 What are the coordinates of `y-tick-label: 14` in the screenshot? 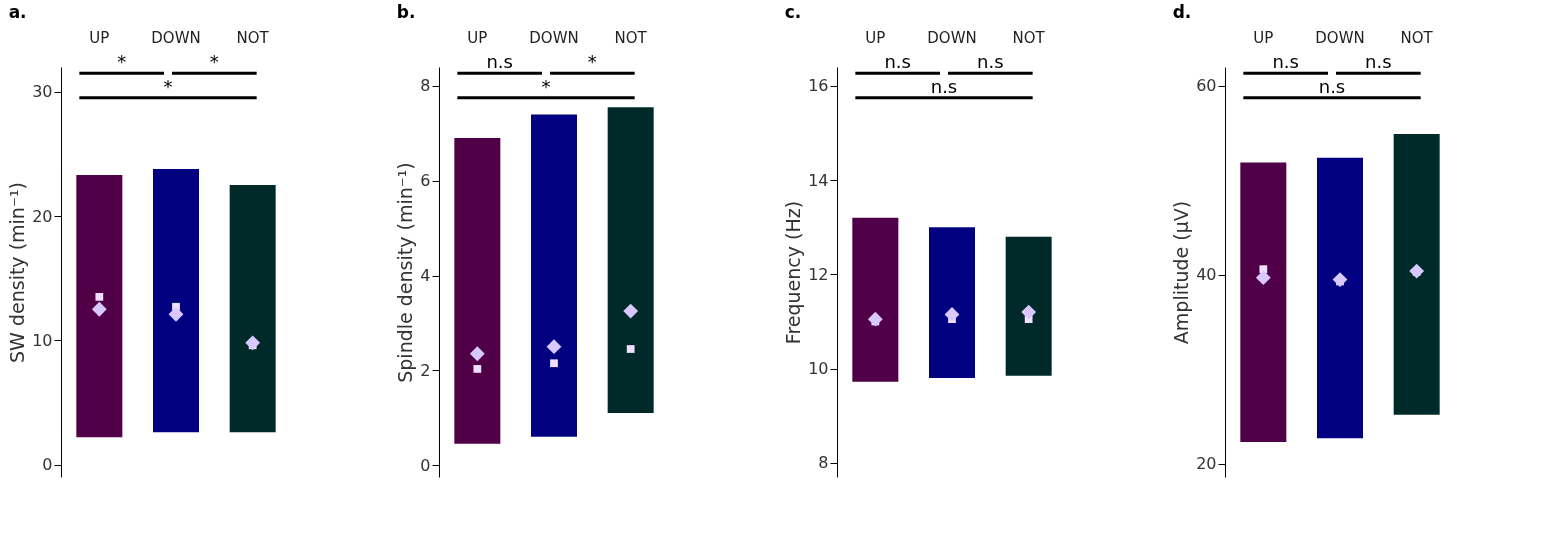 It's located at (818, 180).